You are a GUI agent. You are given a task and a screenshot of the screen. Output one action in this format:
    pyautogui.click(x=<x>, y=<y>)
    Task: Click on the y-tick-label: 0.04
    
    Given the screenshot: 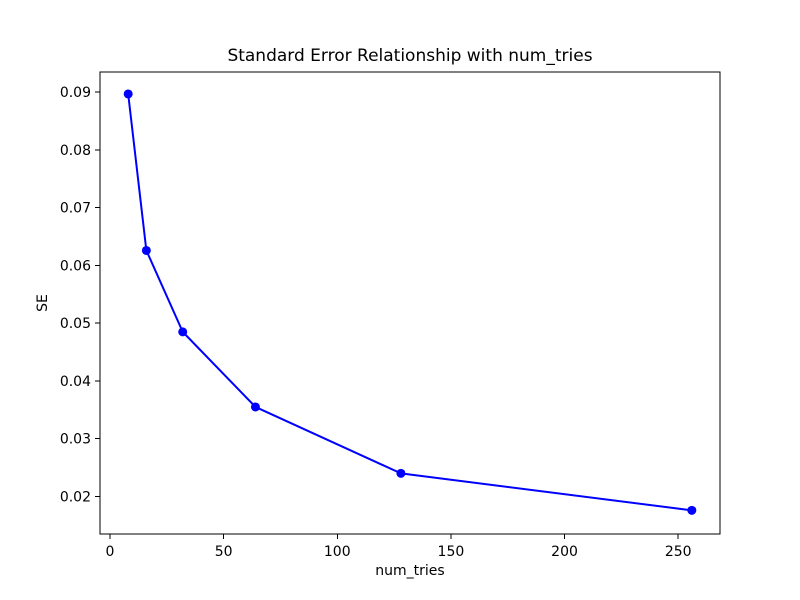 What is the action you would take?
    pyautogui.click(x=75, y=382)
    